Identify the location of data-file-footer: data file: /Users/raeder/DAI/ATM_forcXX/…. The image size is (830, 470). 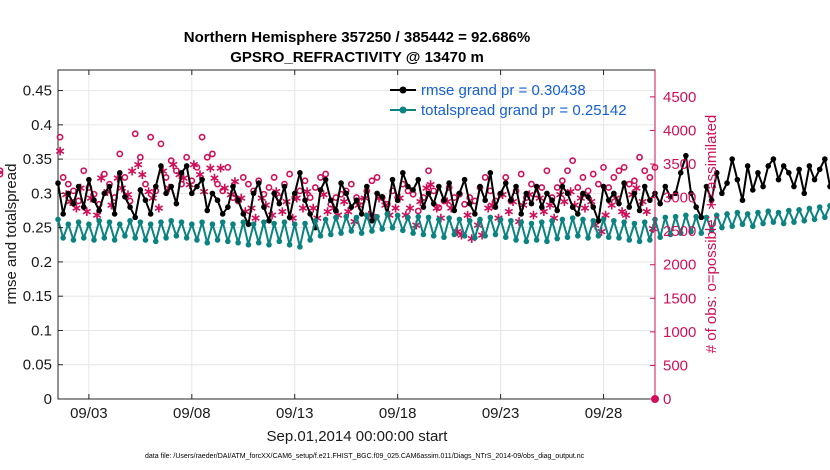
(365, 456).